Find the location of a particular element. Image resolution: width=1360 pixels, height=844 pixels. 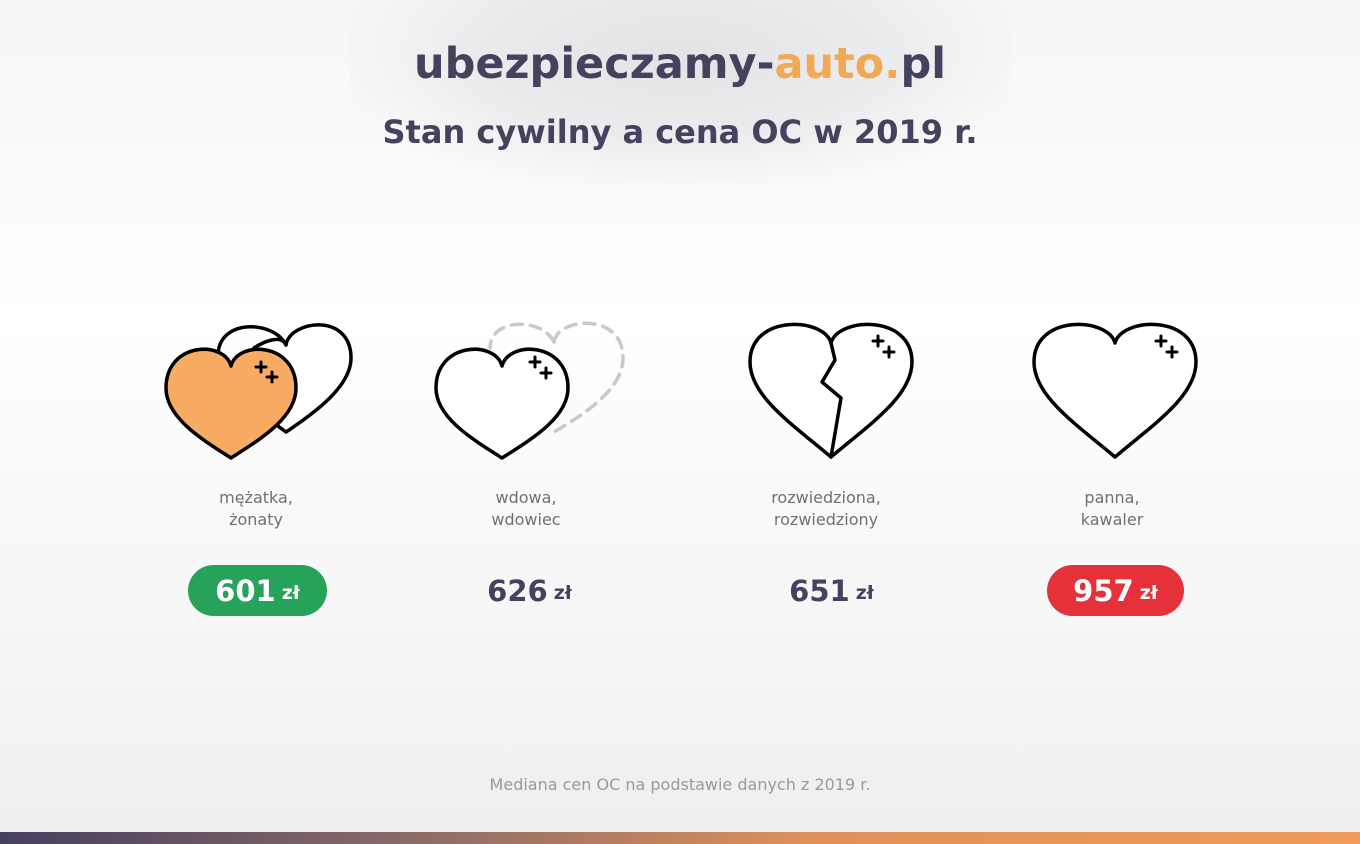

single-heart-icon is located at coordinates (1115, 385).